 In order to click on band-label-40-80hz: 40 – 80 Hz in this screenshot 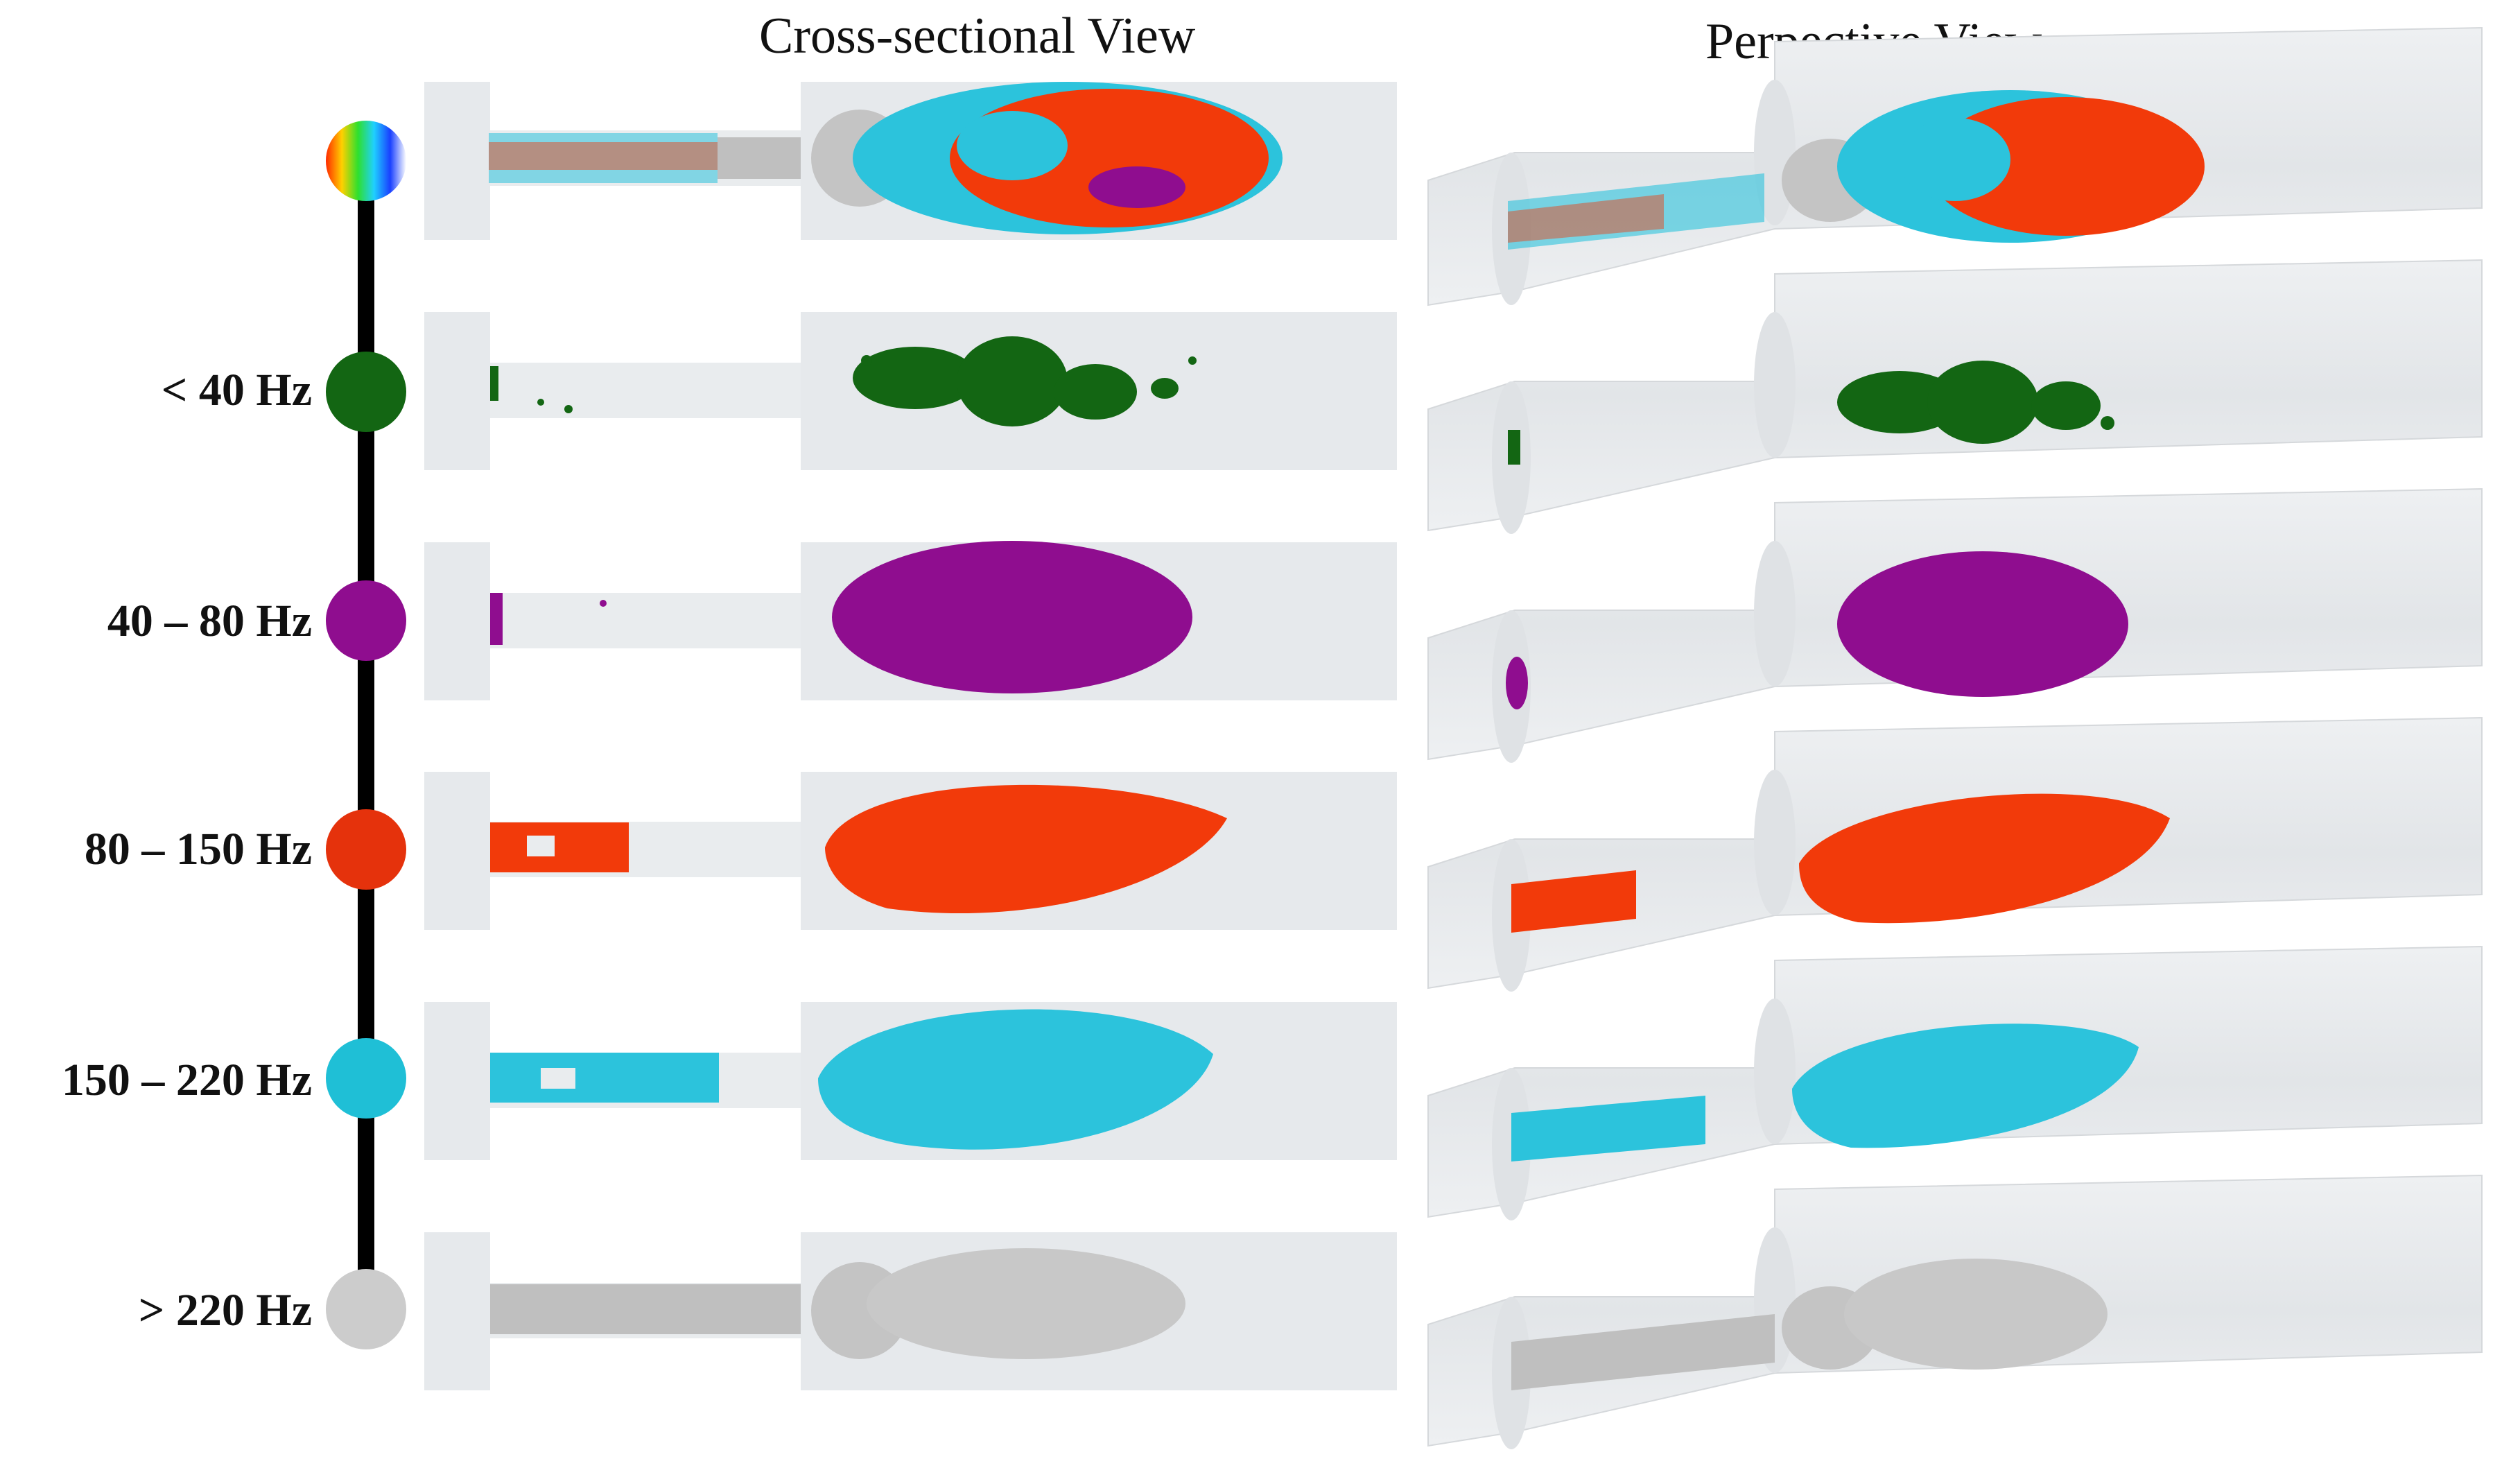, I will do `click(209, 621)`.